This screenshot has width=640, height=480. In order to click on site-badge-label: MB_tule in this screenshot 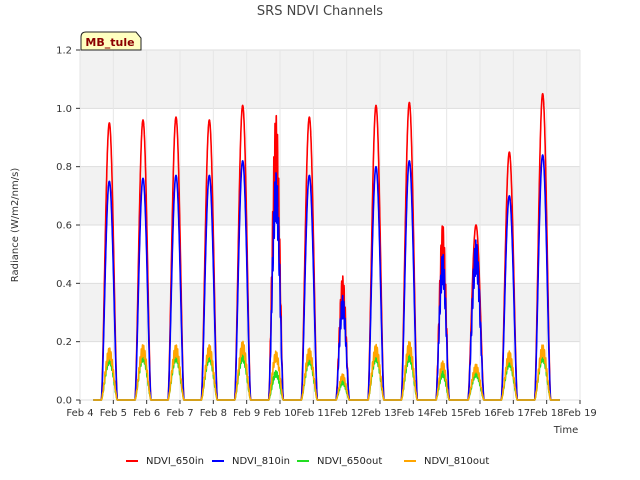, I will do `click(109, 42)`.